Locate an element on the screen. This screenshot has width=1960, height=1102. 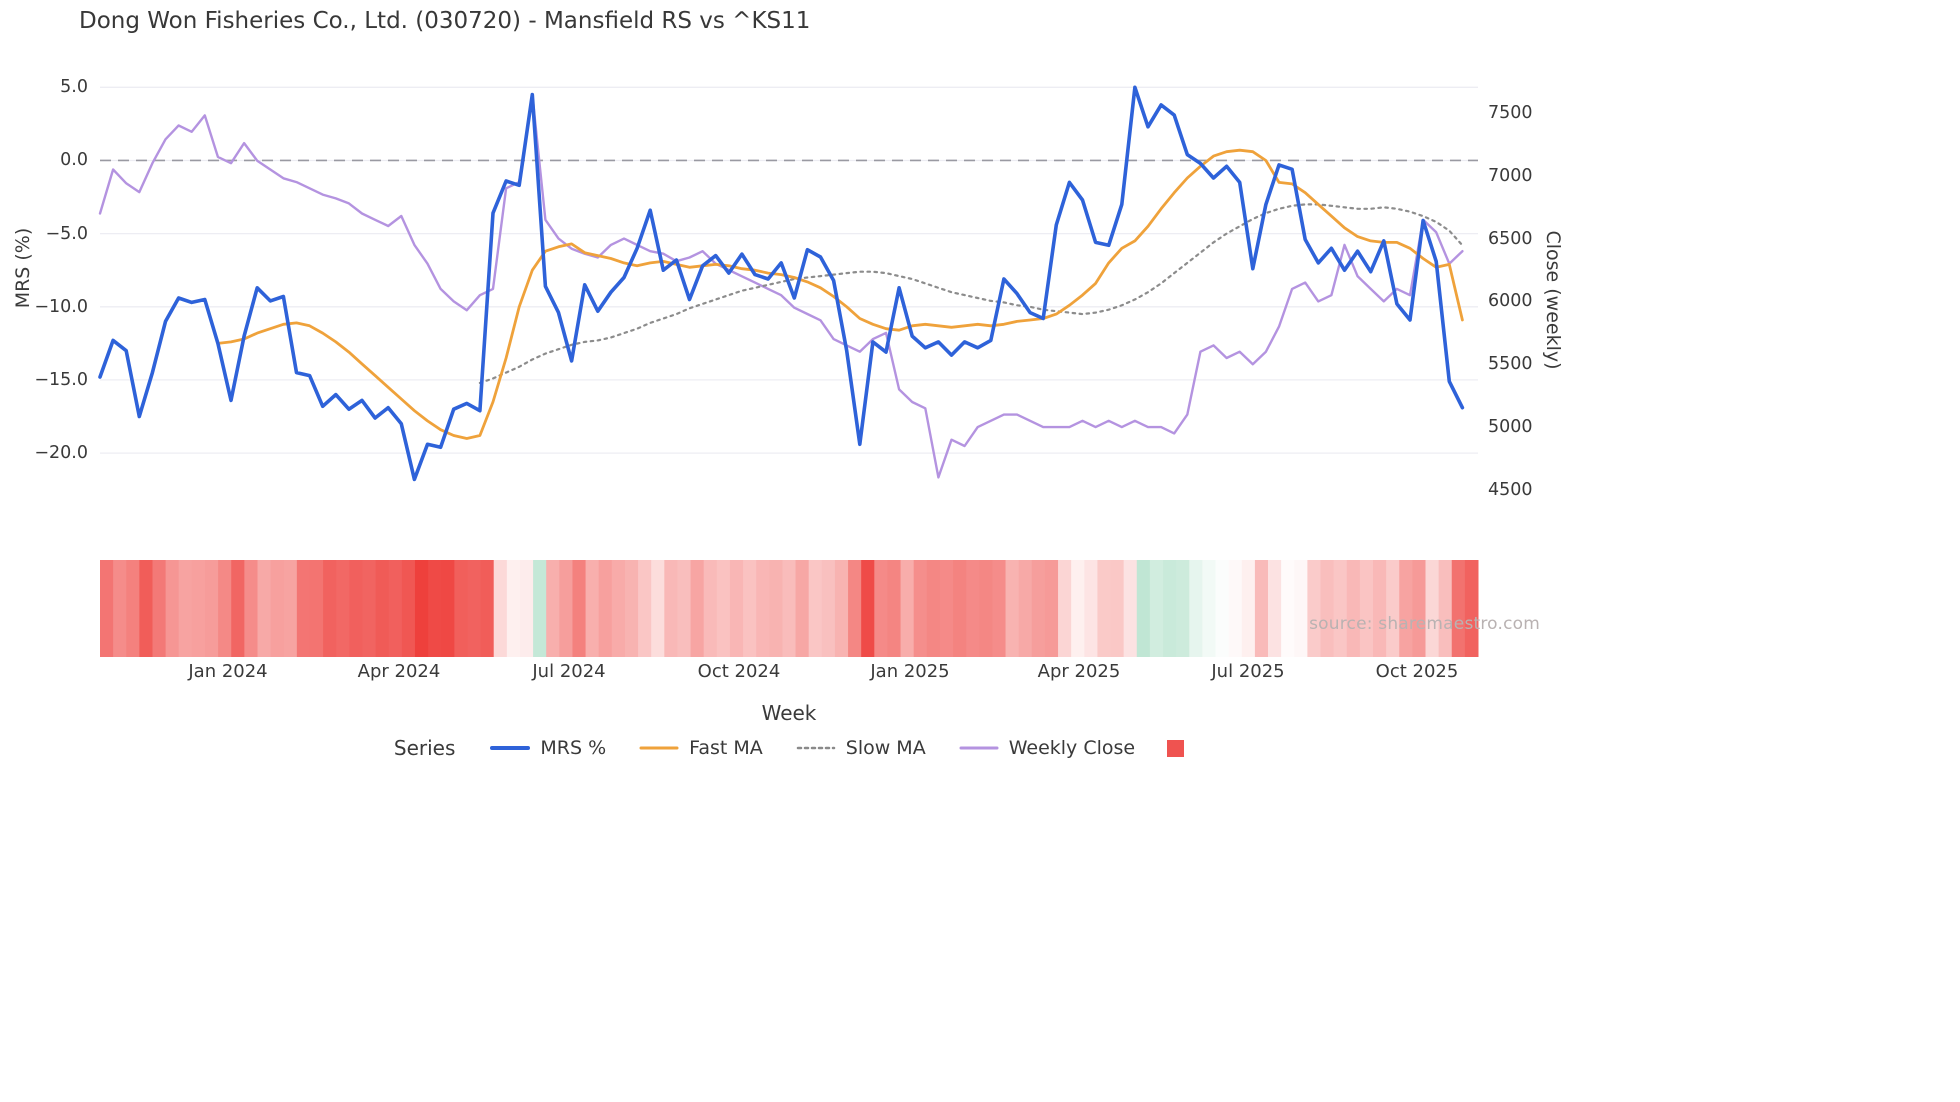
legend-label: Slow MA is located at coordinates (885, 748).